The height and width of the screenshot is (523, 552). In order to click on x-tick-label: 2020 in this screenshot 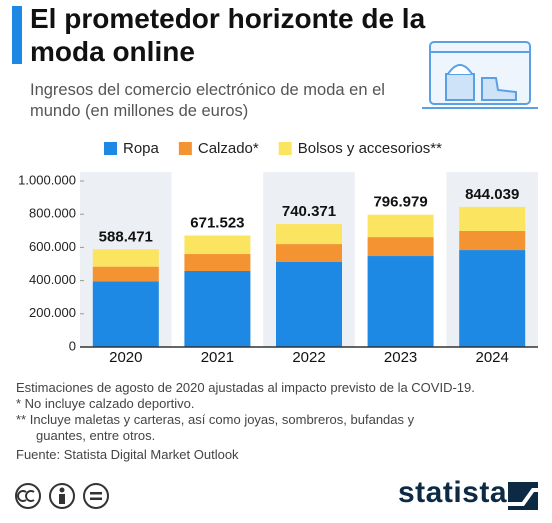, I will do `click(125, 357)`.